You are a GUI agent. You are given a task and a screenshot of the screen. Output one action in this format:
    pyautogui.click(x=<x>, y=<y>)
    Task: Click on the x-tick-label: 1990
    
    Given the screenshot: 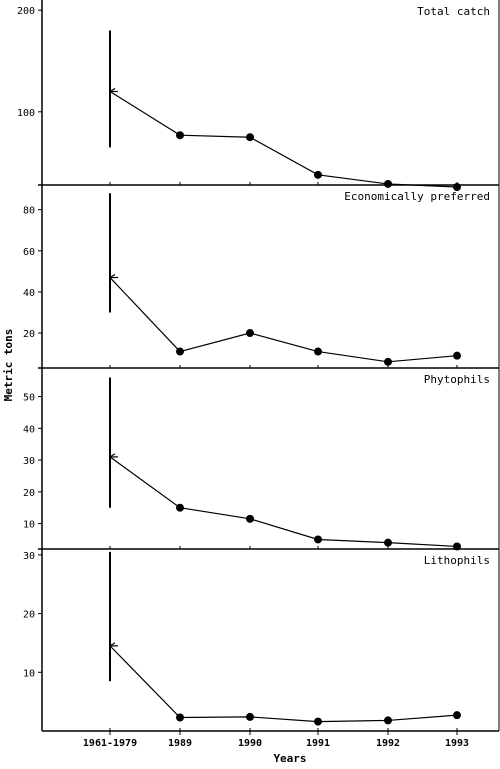 What is the action you would take?
    pyautogui.click(x=250, y=743)
    